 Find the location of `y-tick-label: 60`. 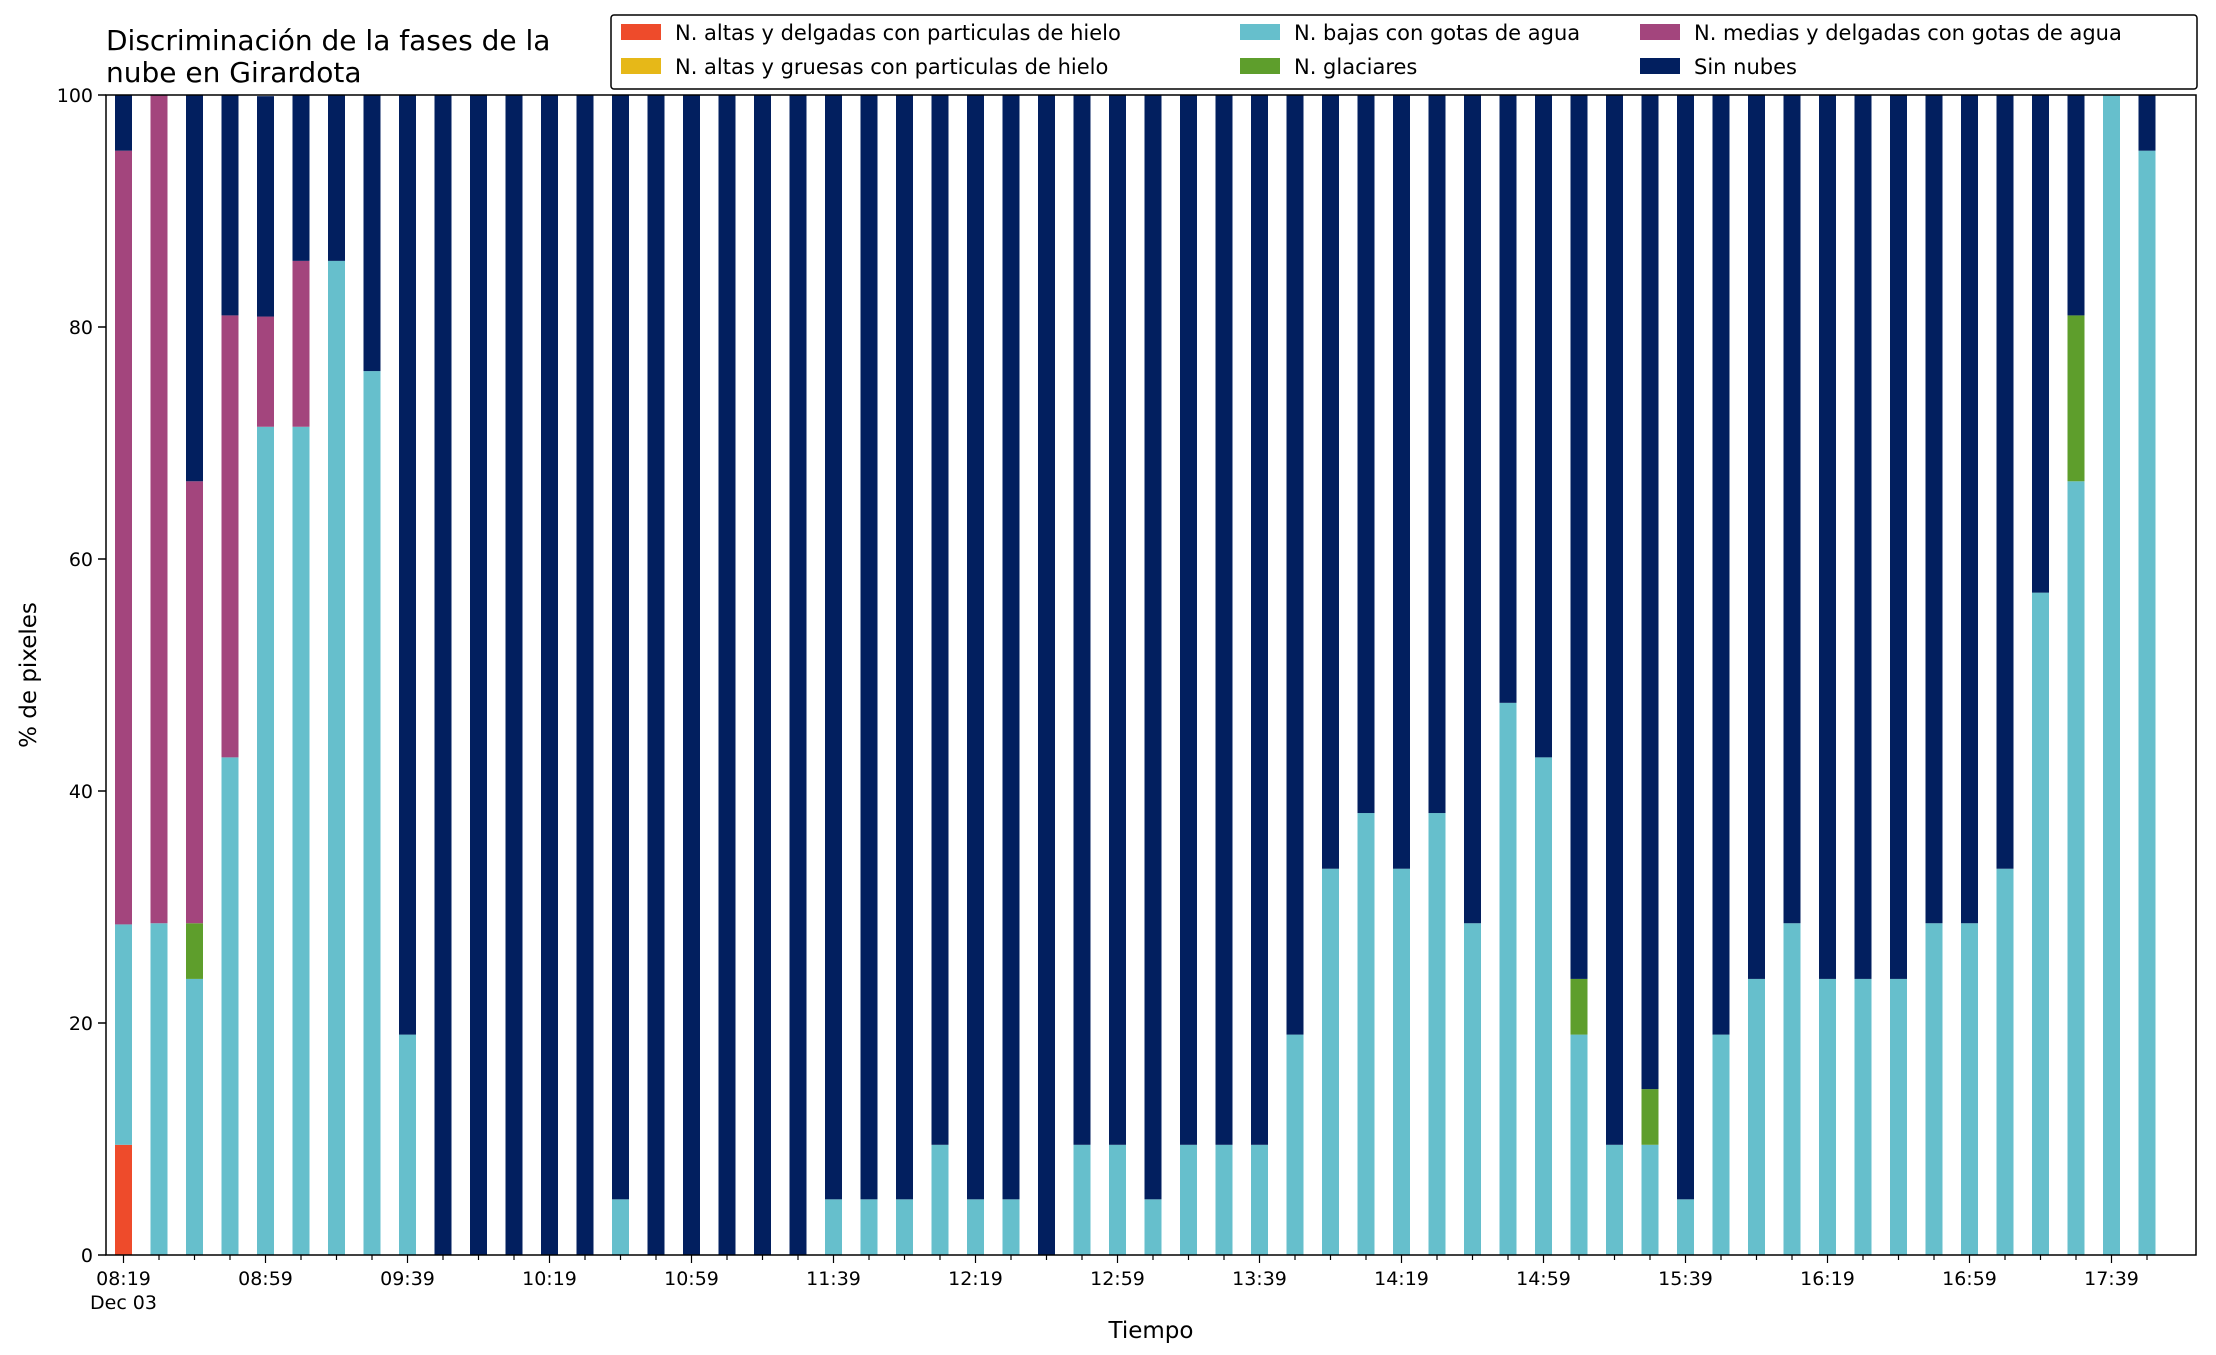

y-tick-label: 60 is located at coordinates (81, 560).